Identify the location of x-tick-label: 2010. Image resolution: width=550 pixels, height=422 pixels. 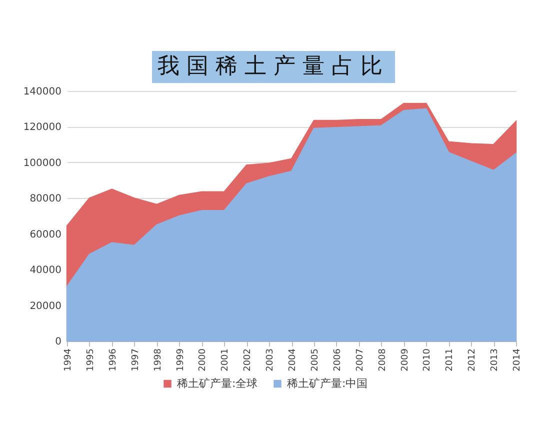
(427, 360).